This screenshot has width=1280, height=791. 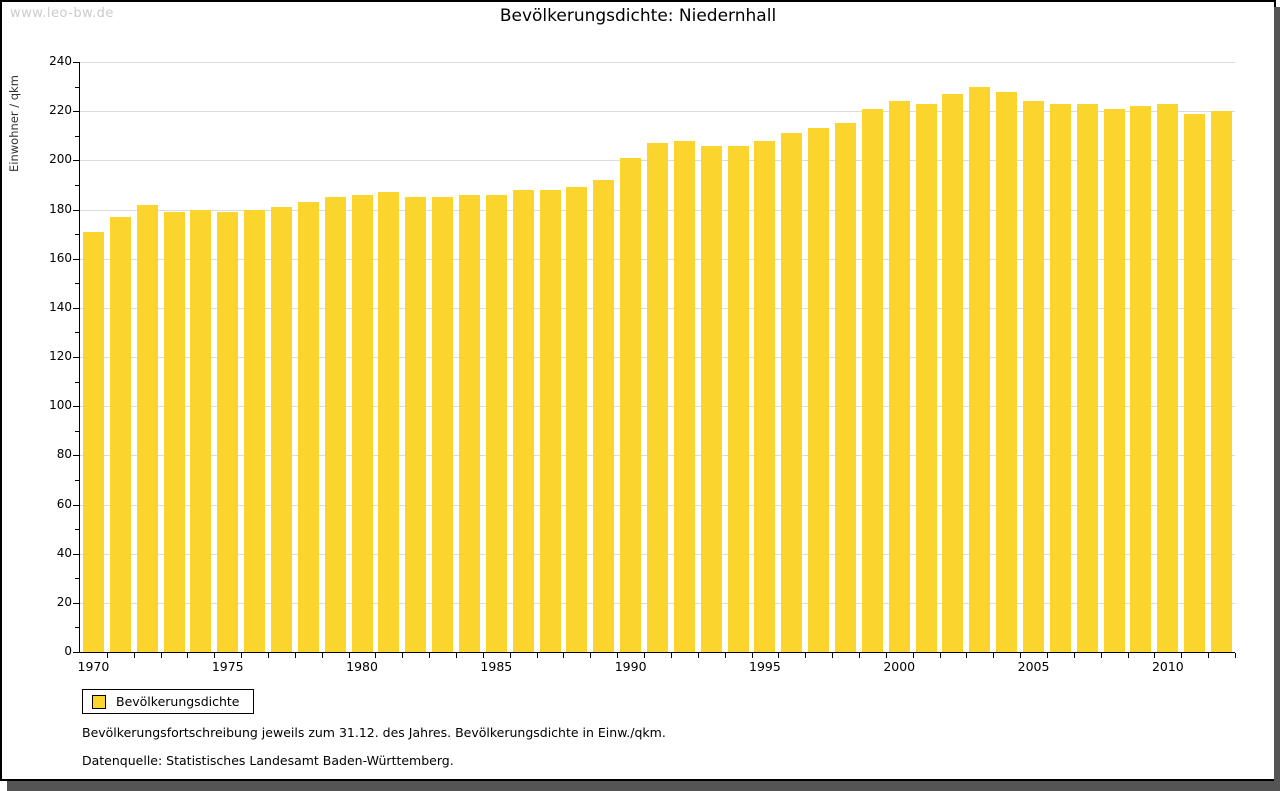 What do you see at coordinates (308, 427) in the screenshot?
I see `bar-1978` at bounding box center [308, 427].